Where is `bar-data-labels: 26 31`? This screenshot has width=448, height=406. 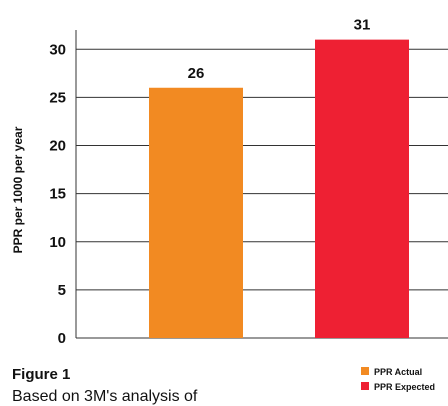 bar-data-labels: 26 31 is located at coordinates (279, 49).